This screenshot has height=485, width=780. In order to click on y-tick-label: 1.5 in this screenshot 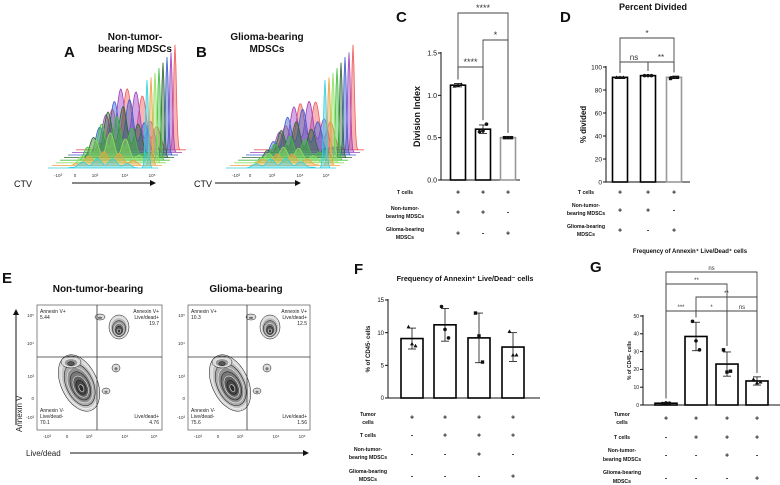, I will do `click(432, 53)`.